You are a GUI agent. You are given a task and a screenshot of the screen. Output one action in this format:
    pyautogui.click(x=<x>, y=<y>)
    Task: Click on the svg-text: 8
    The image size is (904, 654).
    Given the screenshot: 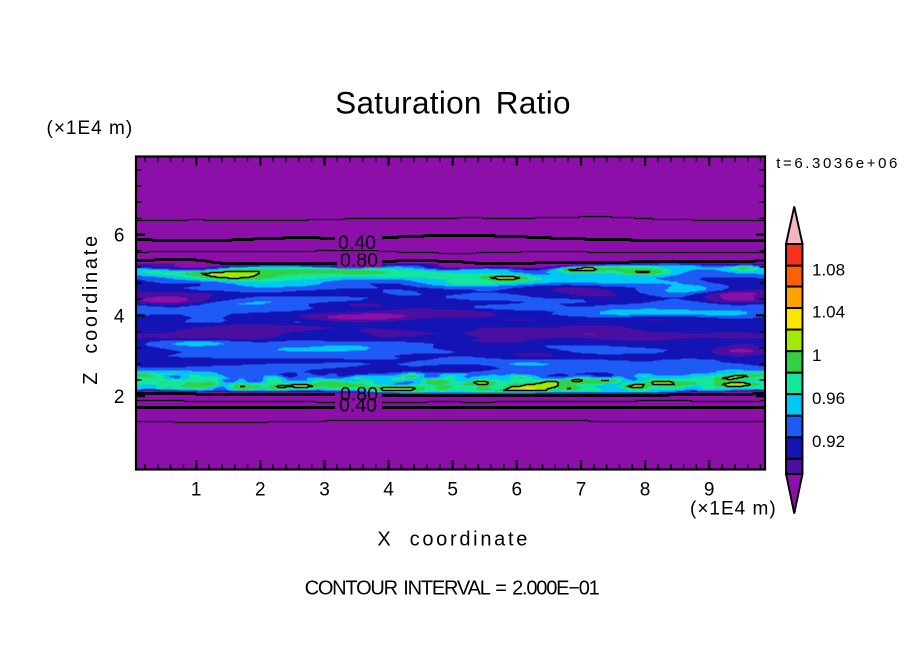 What is the action you would take?
    pyautogui.click(x=645, y=489)
    